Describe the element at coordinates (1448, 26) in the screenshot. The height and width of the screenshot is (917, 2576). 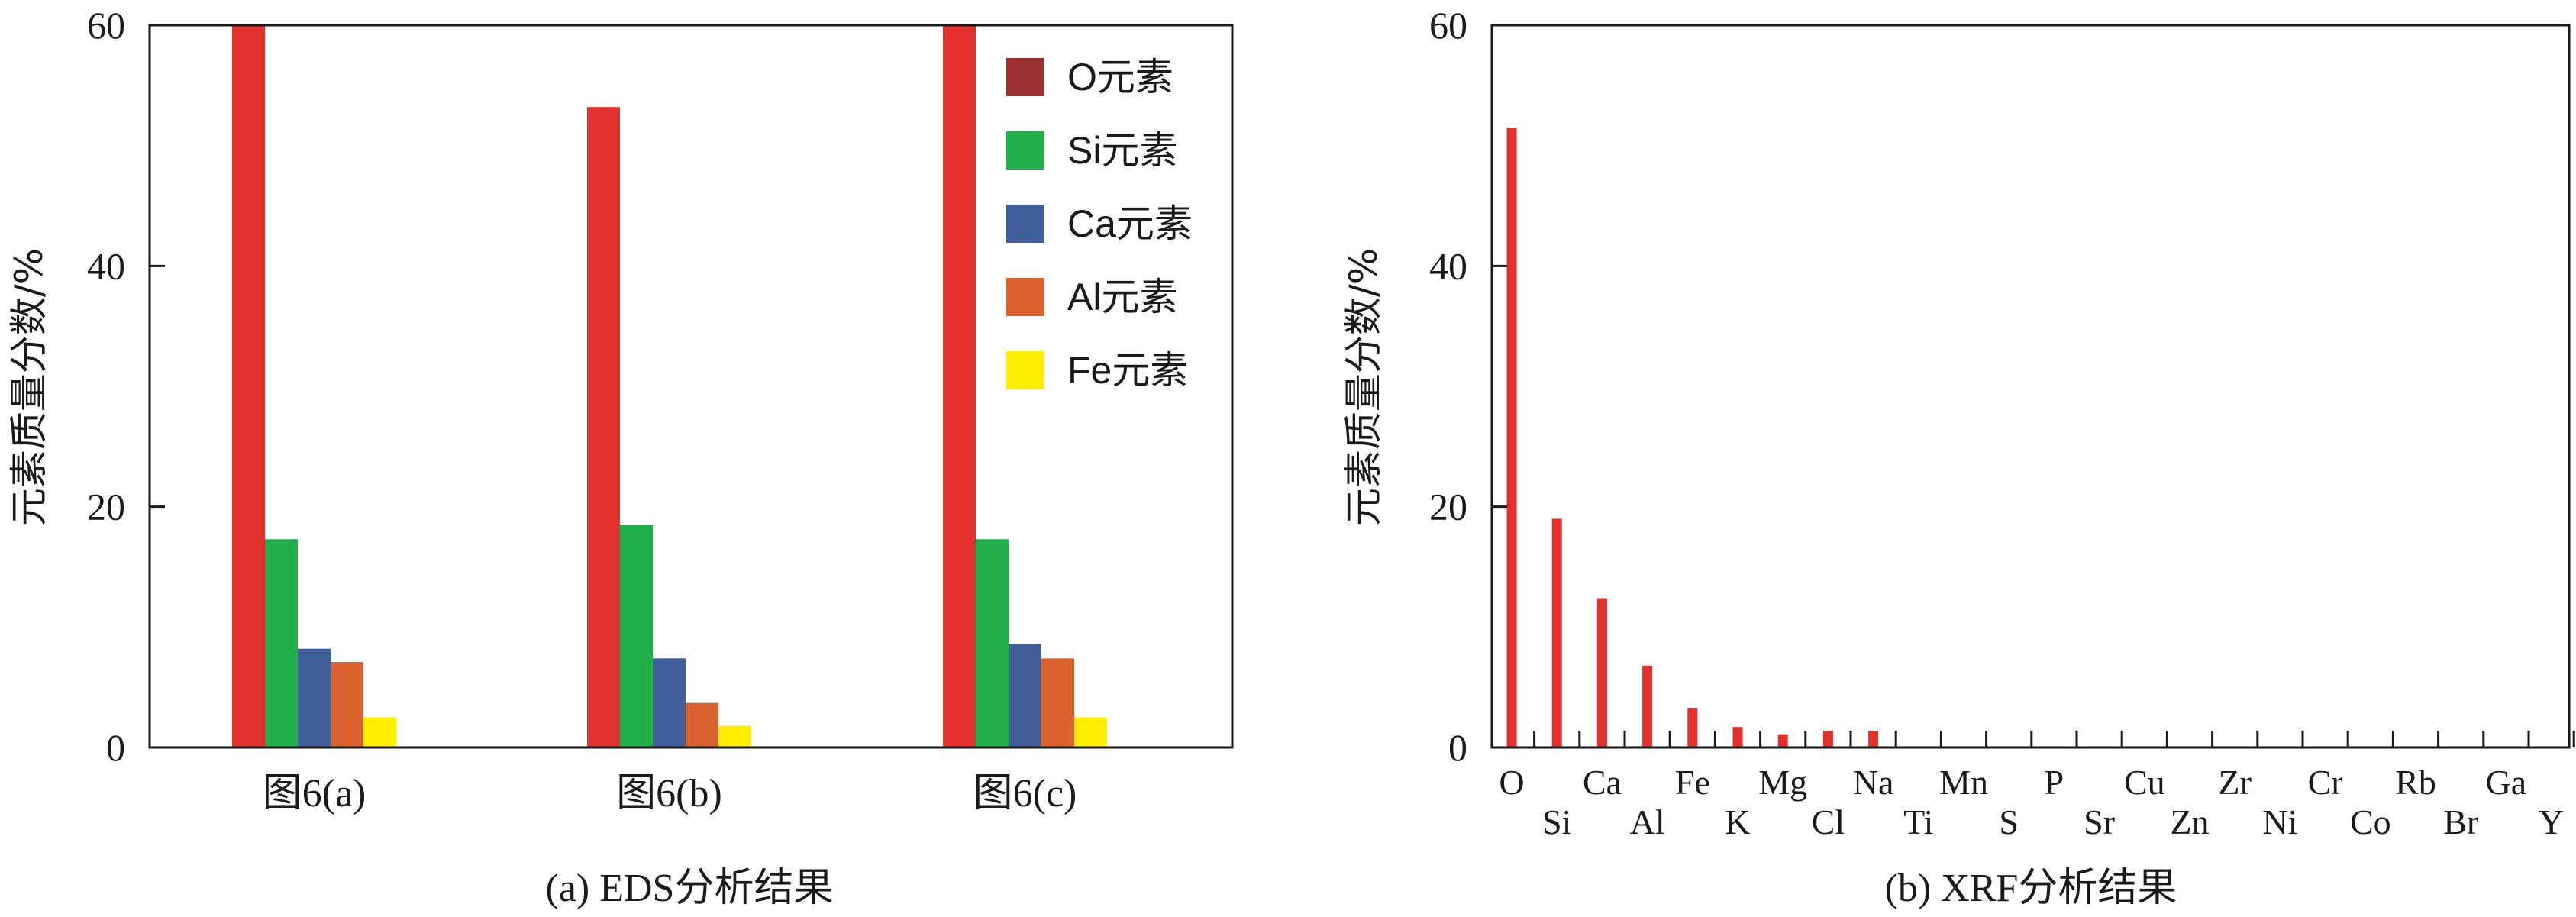
I see `xrf-y-tick-label: 60` at that location.